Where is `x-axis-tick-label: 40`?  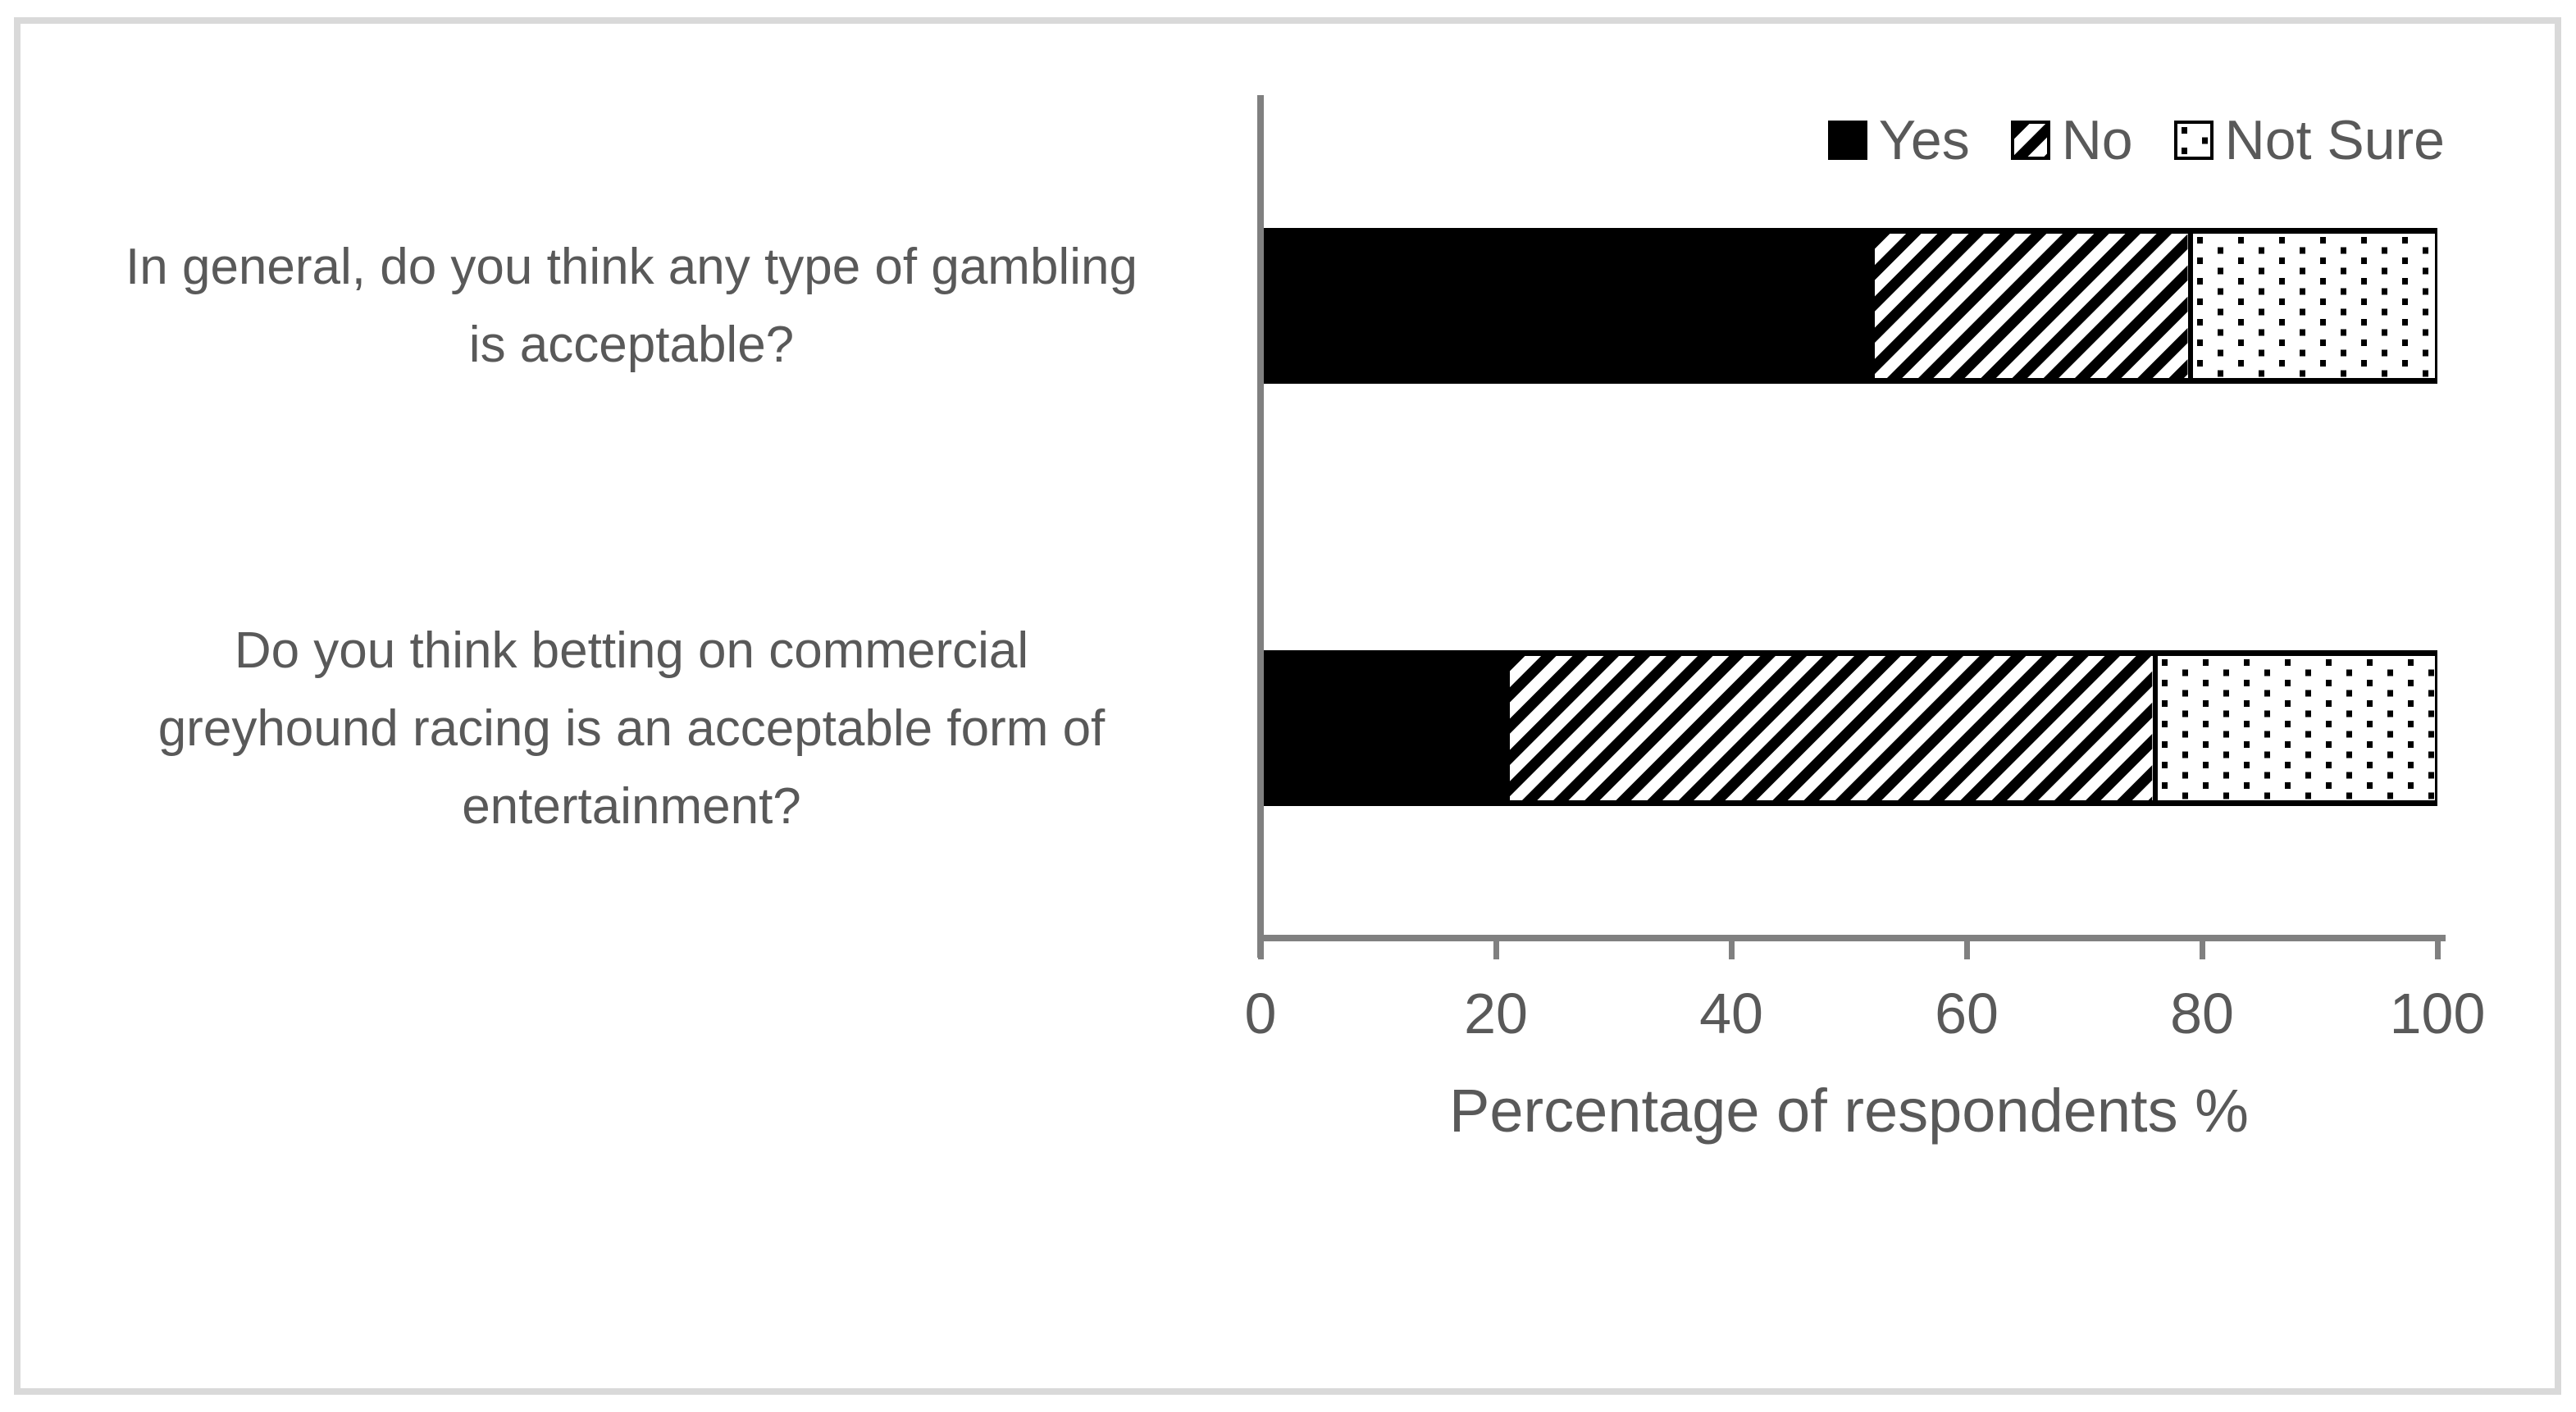 x-axis-tick-label: 40 is located at coordinates (1731, 1013).